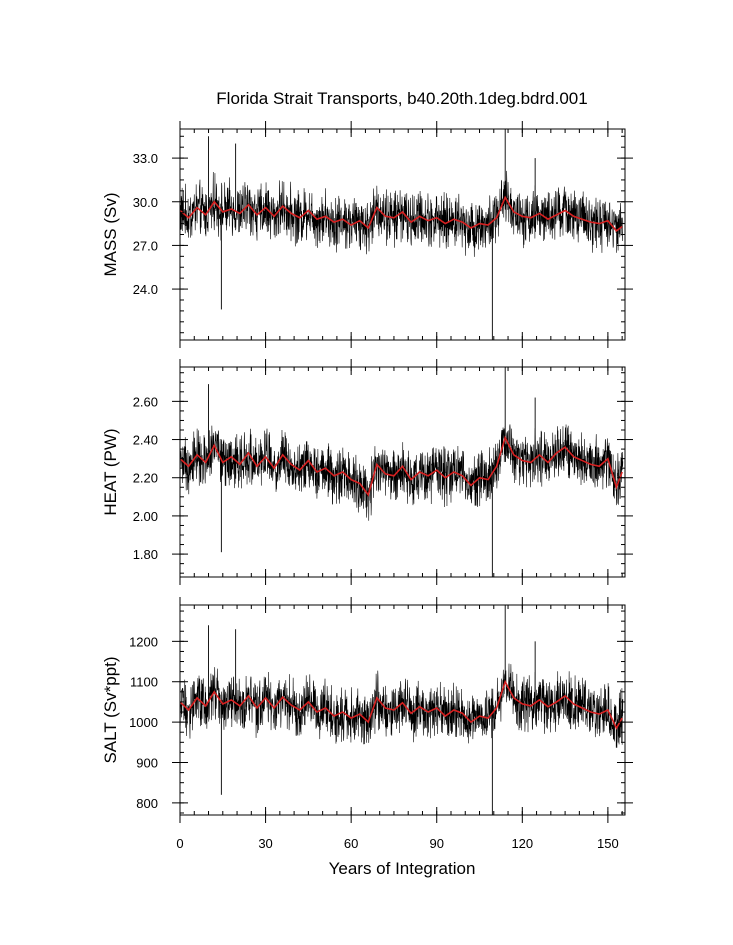  I want to click on y-tick-label: 1200, so click(143, 641).